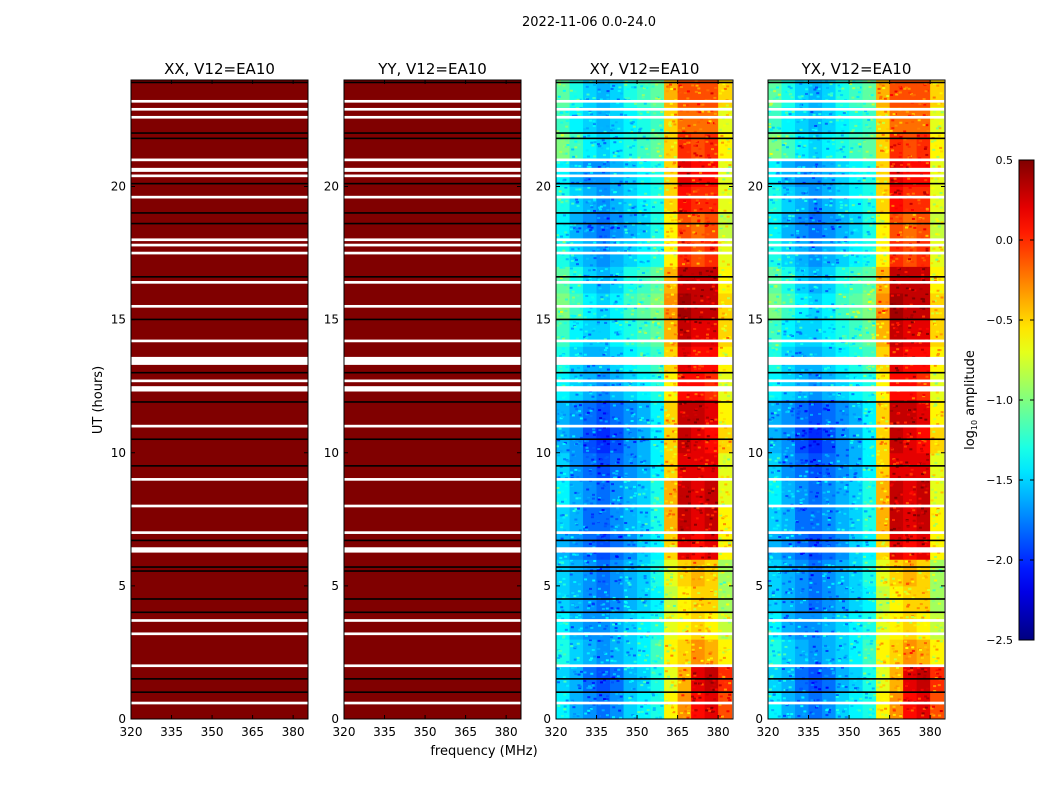 The width and height of the screenshot is (1050, 804). I want to click on y-tick-label: 20, so click(755, 187).